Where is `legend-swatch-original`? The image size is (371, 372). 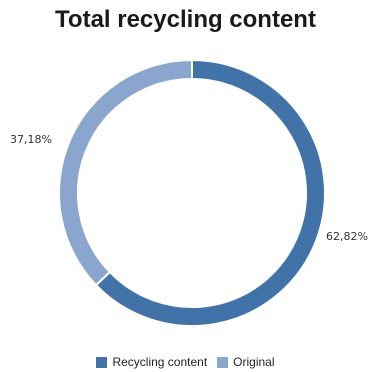
legend-swatch-original is located at coordinates (223, 362).